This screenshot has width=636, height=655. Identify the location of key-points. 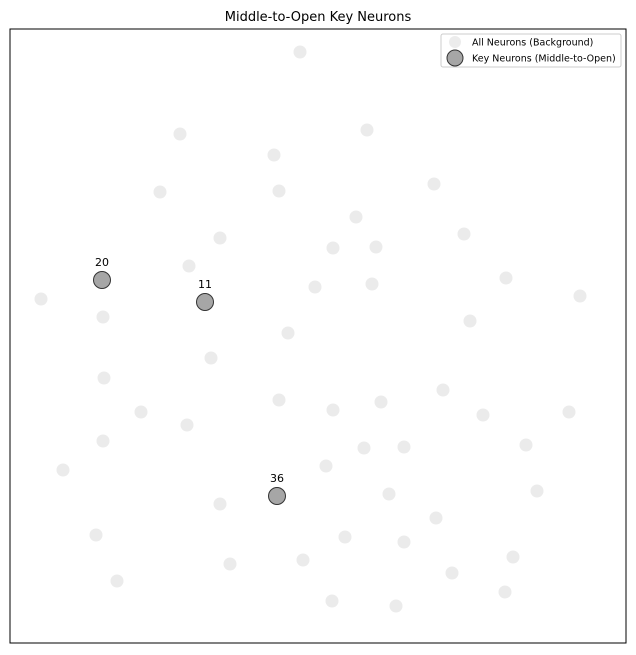
(189, 388).